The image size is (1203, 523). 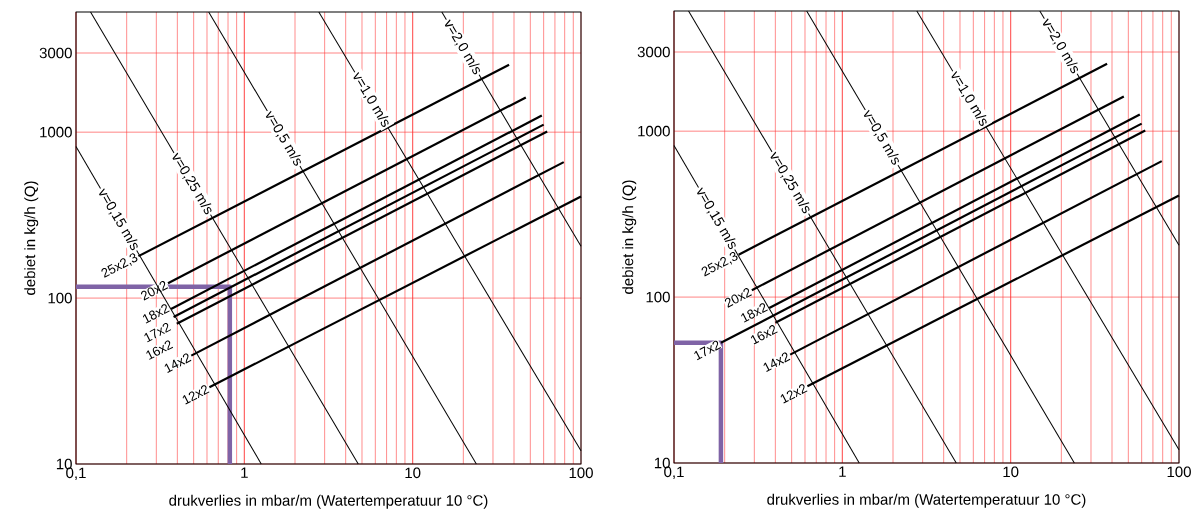 I want to click on text: 14x2, so click(x=777, y=362).